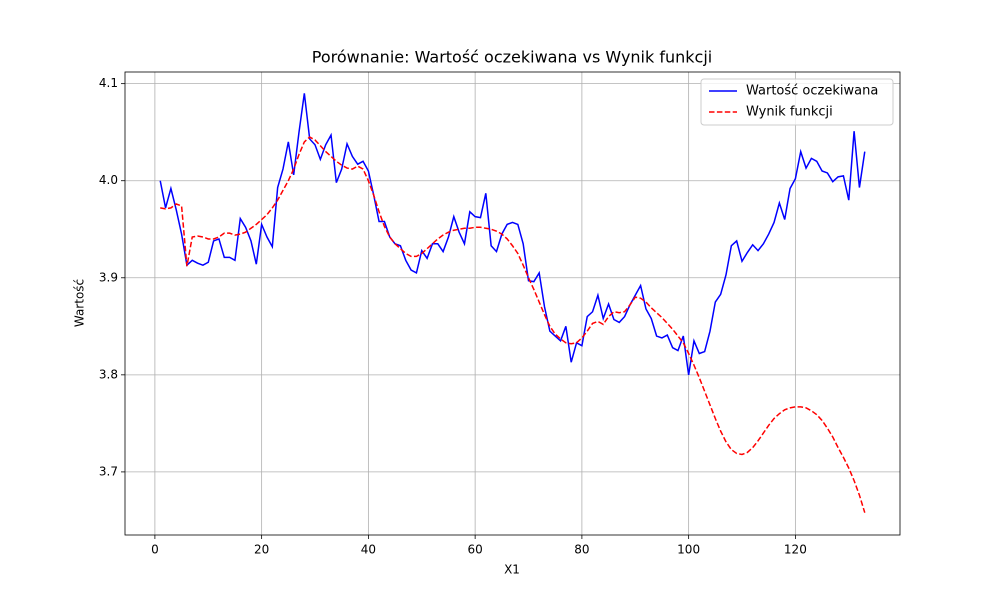 This screenshot has width=1000, height=600. Describe the element at coordinates (795, 550) in the screenshot. I see `x-tick-label: 120` at that location.